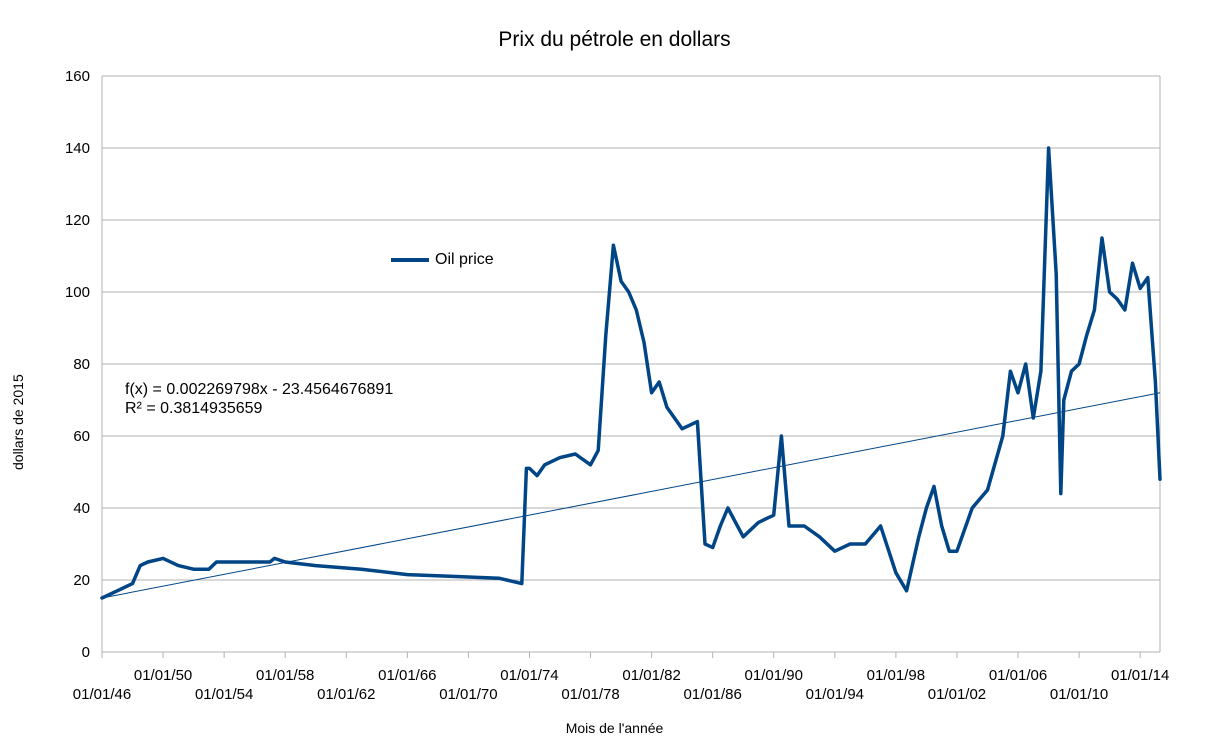  What do you see at coordinates (163, 675) in the screenshot?
I see `x-tick-label: 01/01/50` at bounding box center [163, 675].